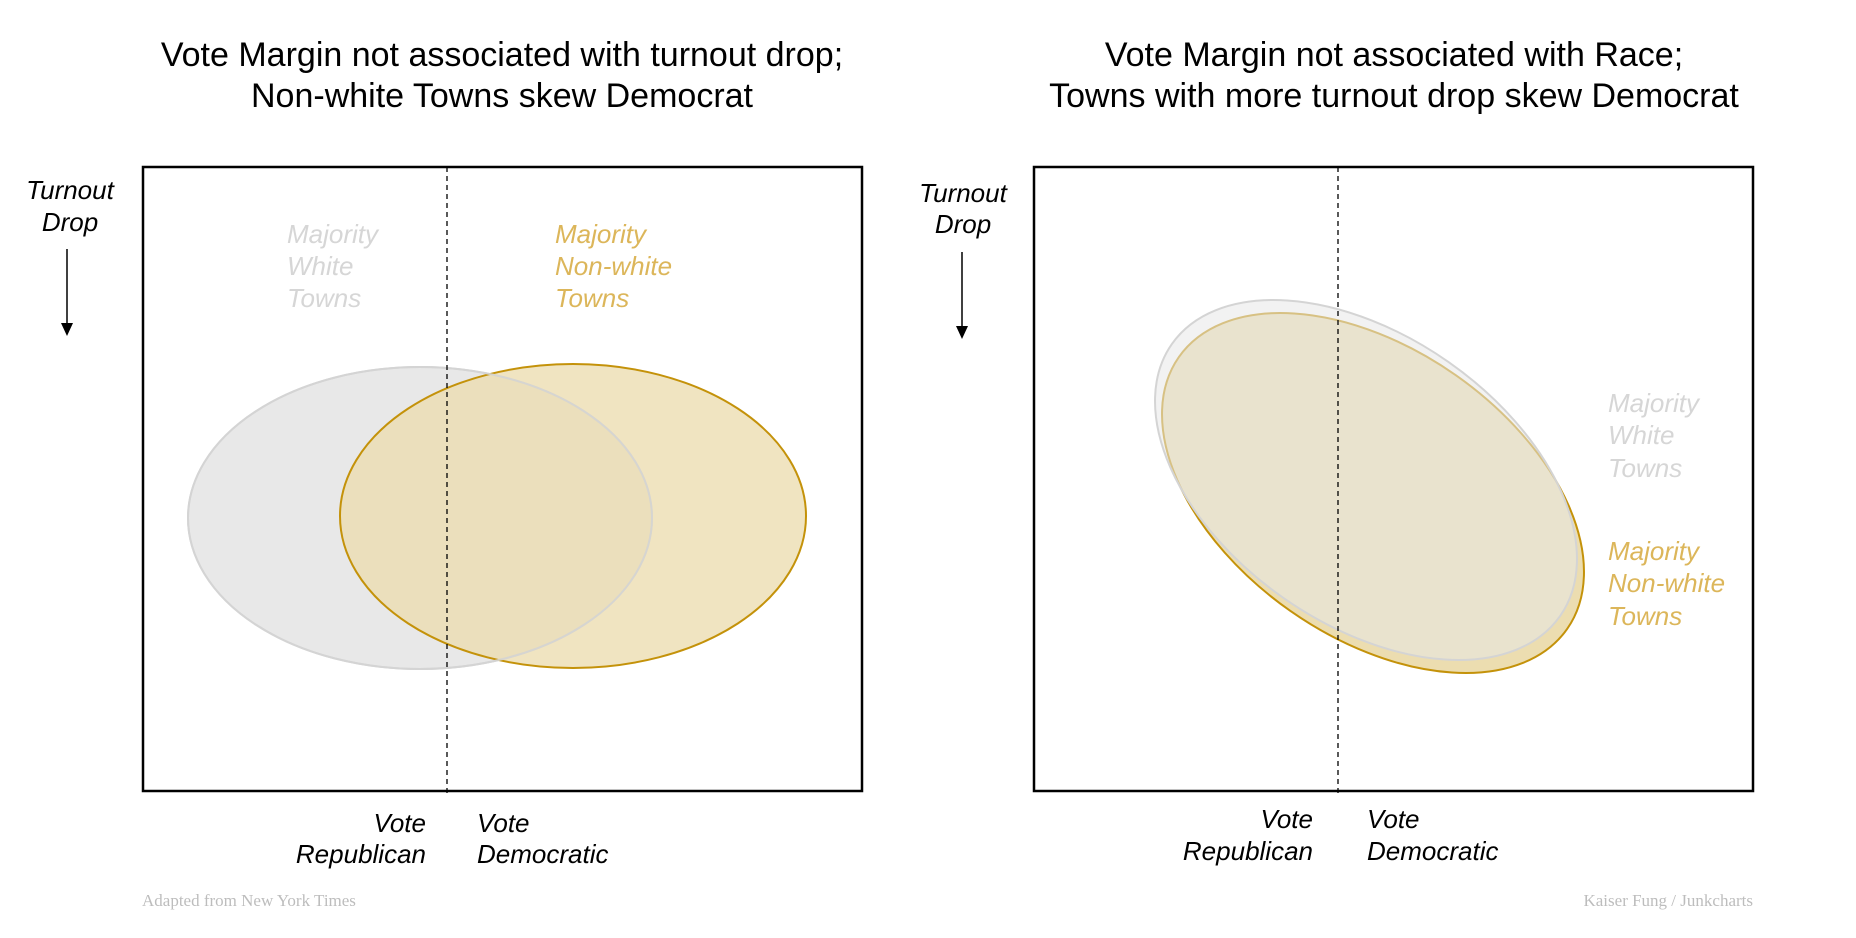 Image resolution: width=1856 pixels, height=938 pixels. What do you see at coordinates (70, 190) in the screenshot?
I see `left-ylabel-line-1: Turnout` at bounding box center [70, 190].